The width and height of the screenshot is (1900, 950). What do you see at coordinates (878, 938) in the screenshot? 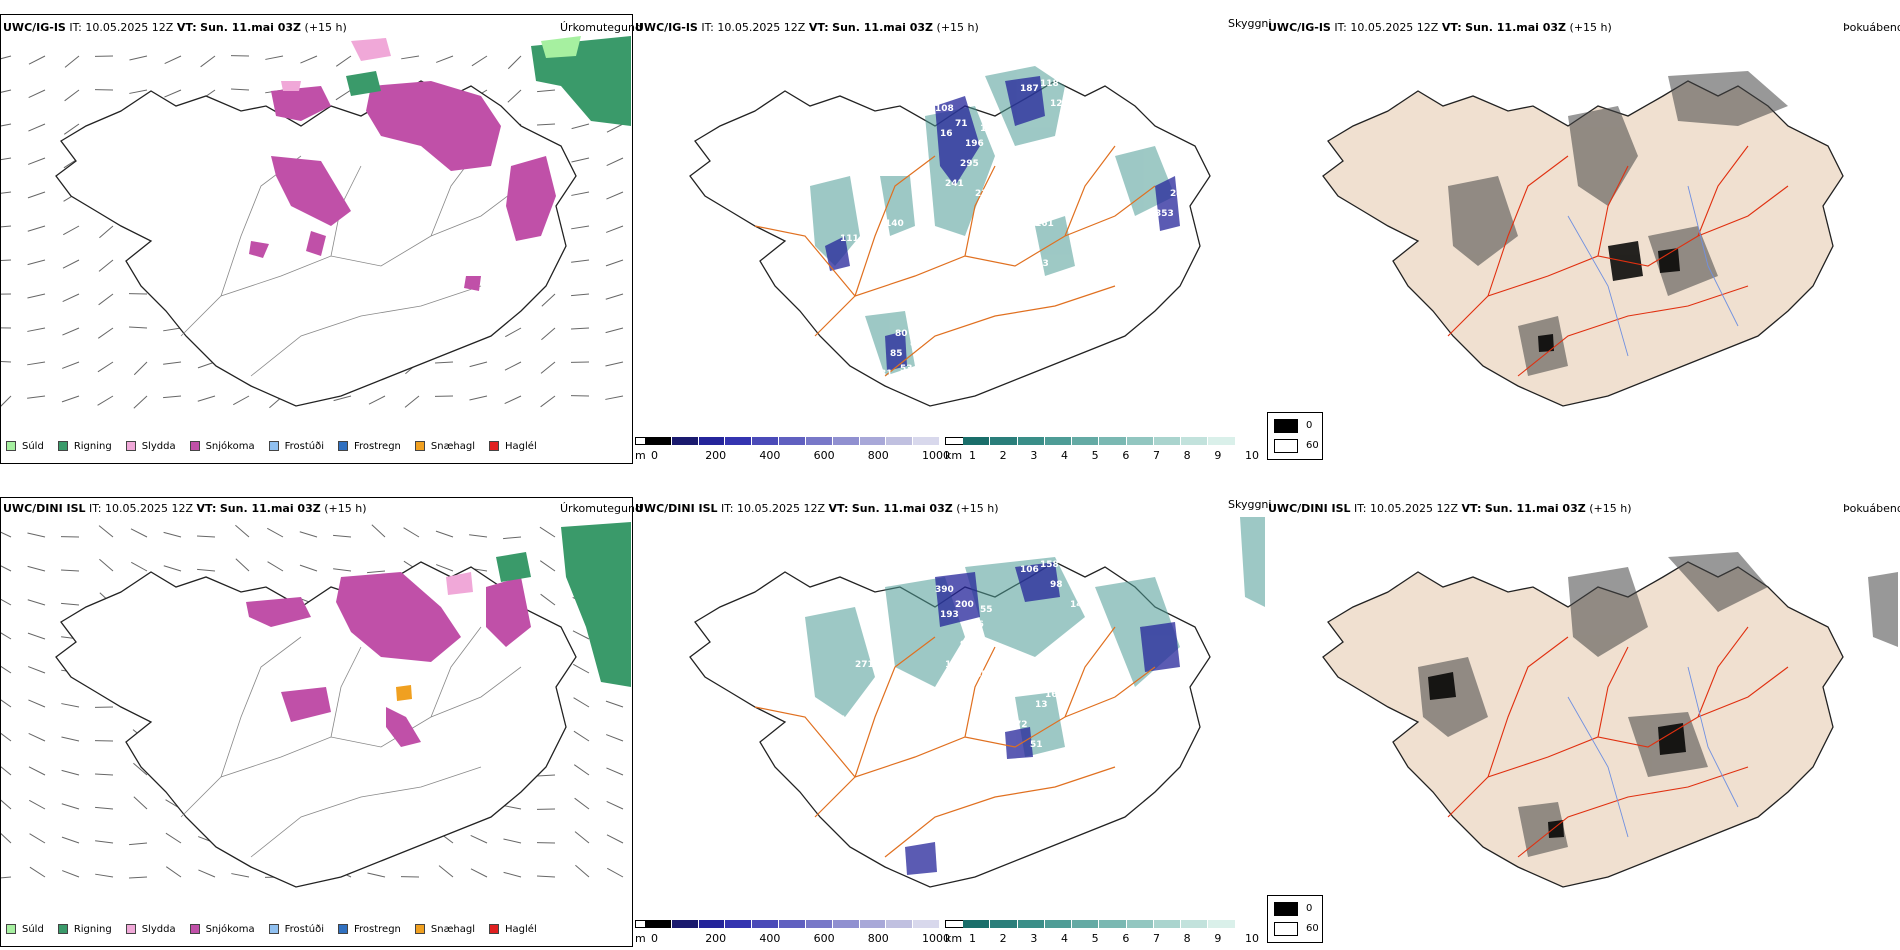
I see `colorbar-tick: 800` at bounding box center [878, 938].